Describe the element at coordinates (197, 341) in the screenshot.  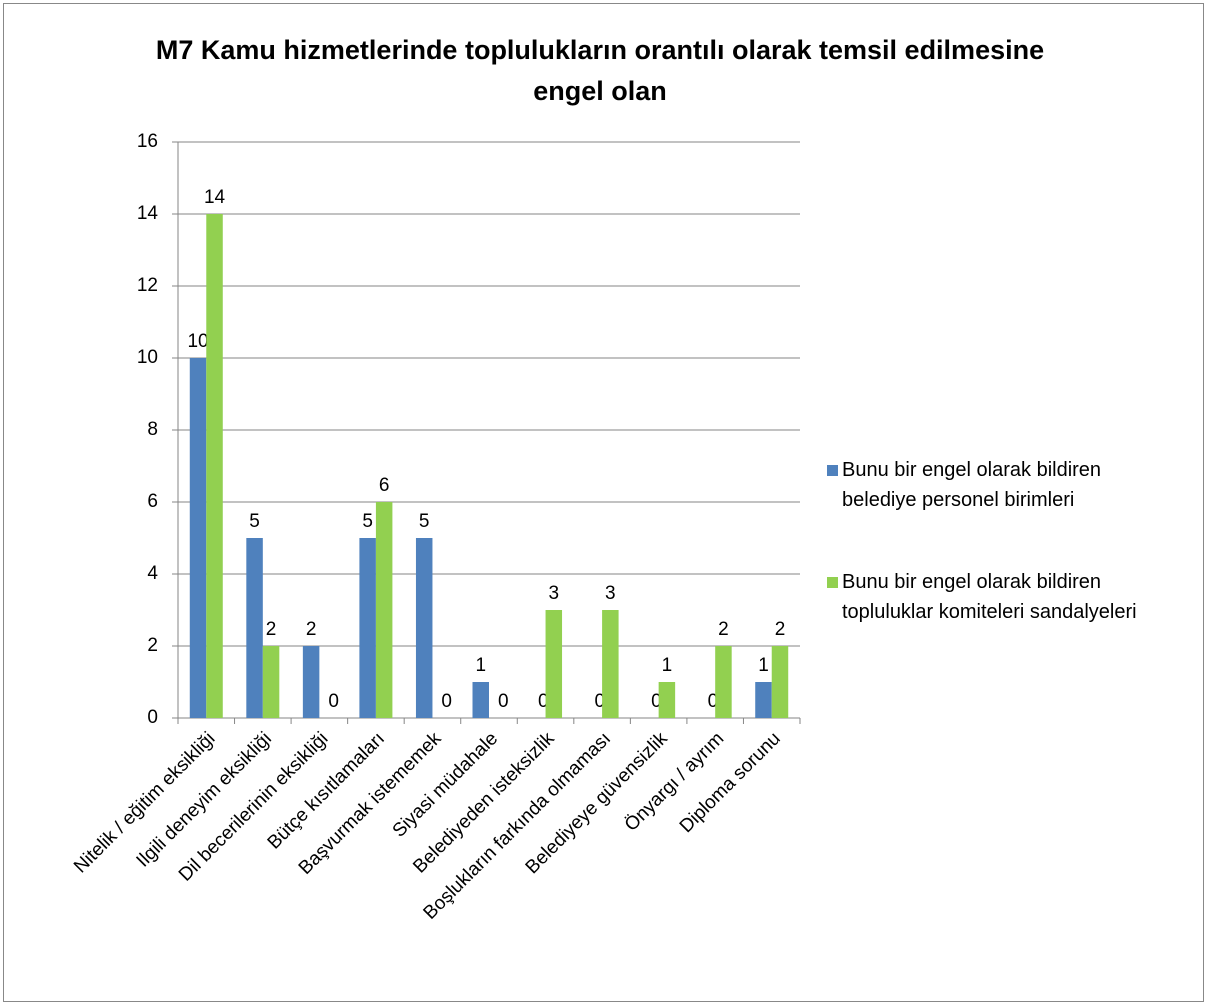
I see `data-label: 10` at that location.